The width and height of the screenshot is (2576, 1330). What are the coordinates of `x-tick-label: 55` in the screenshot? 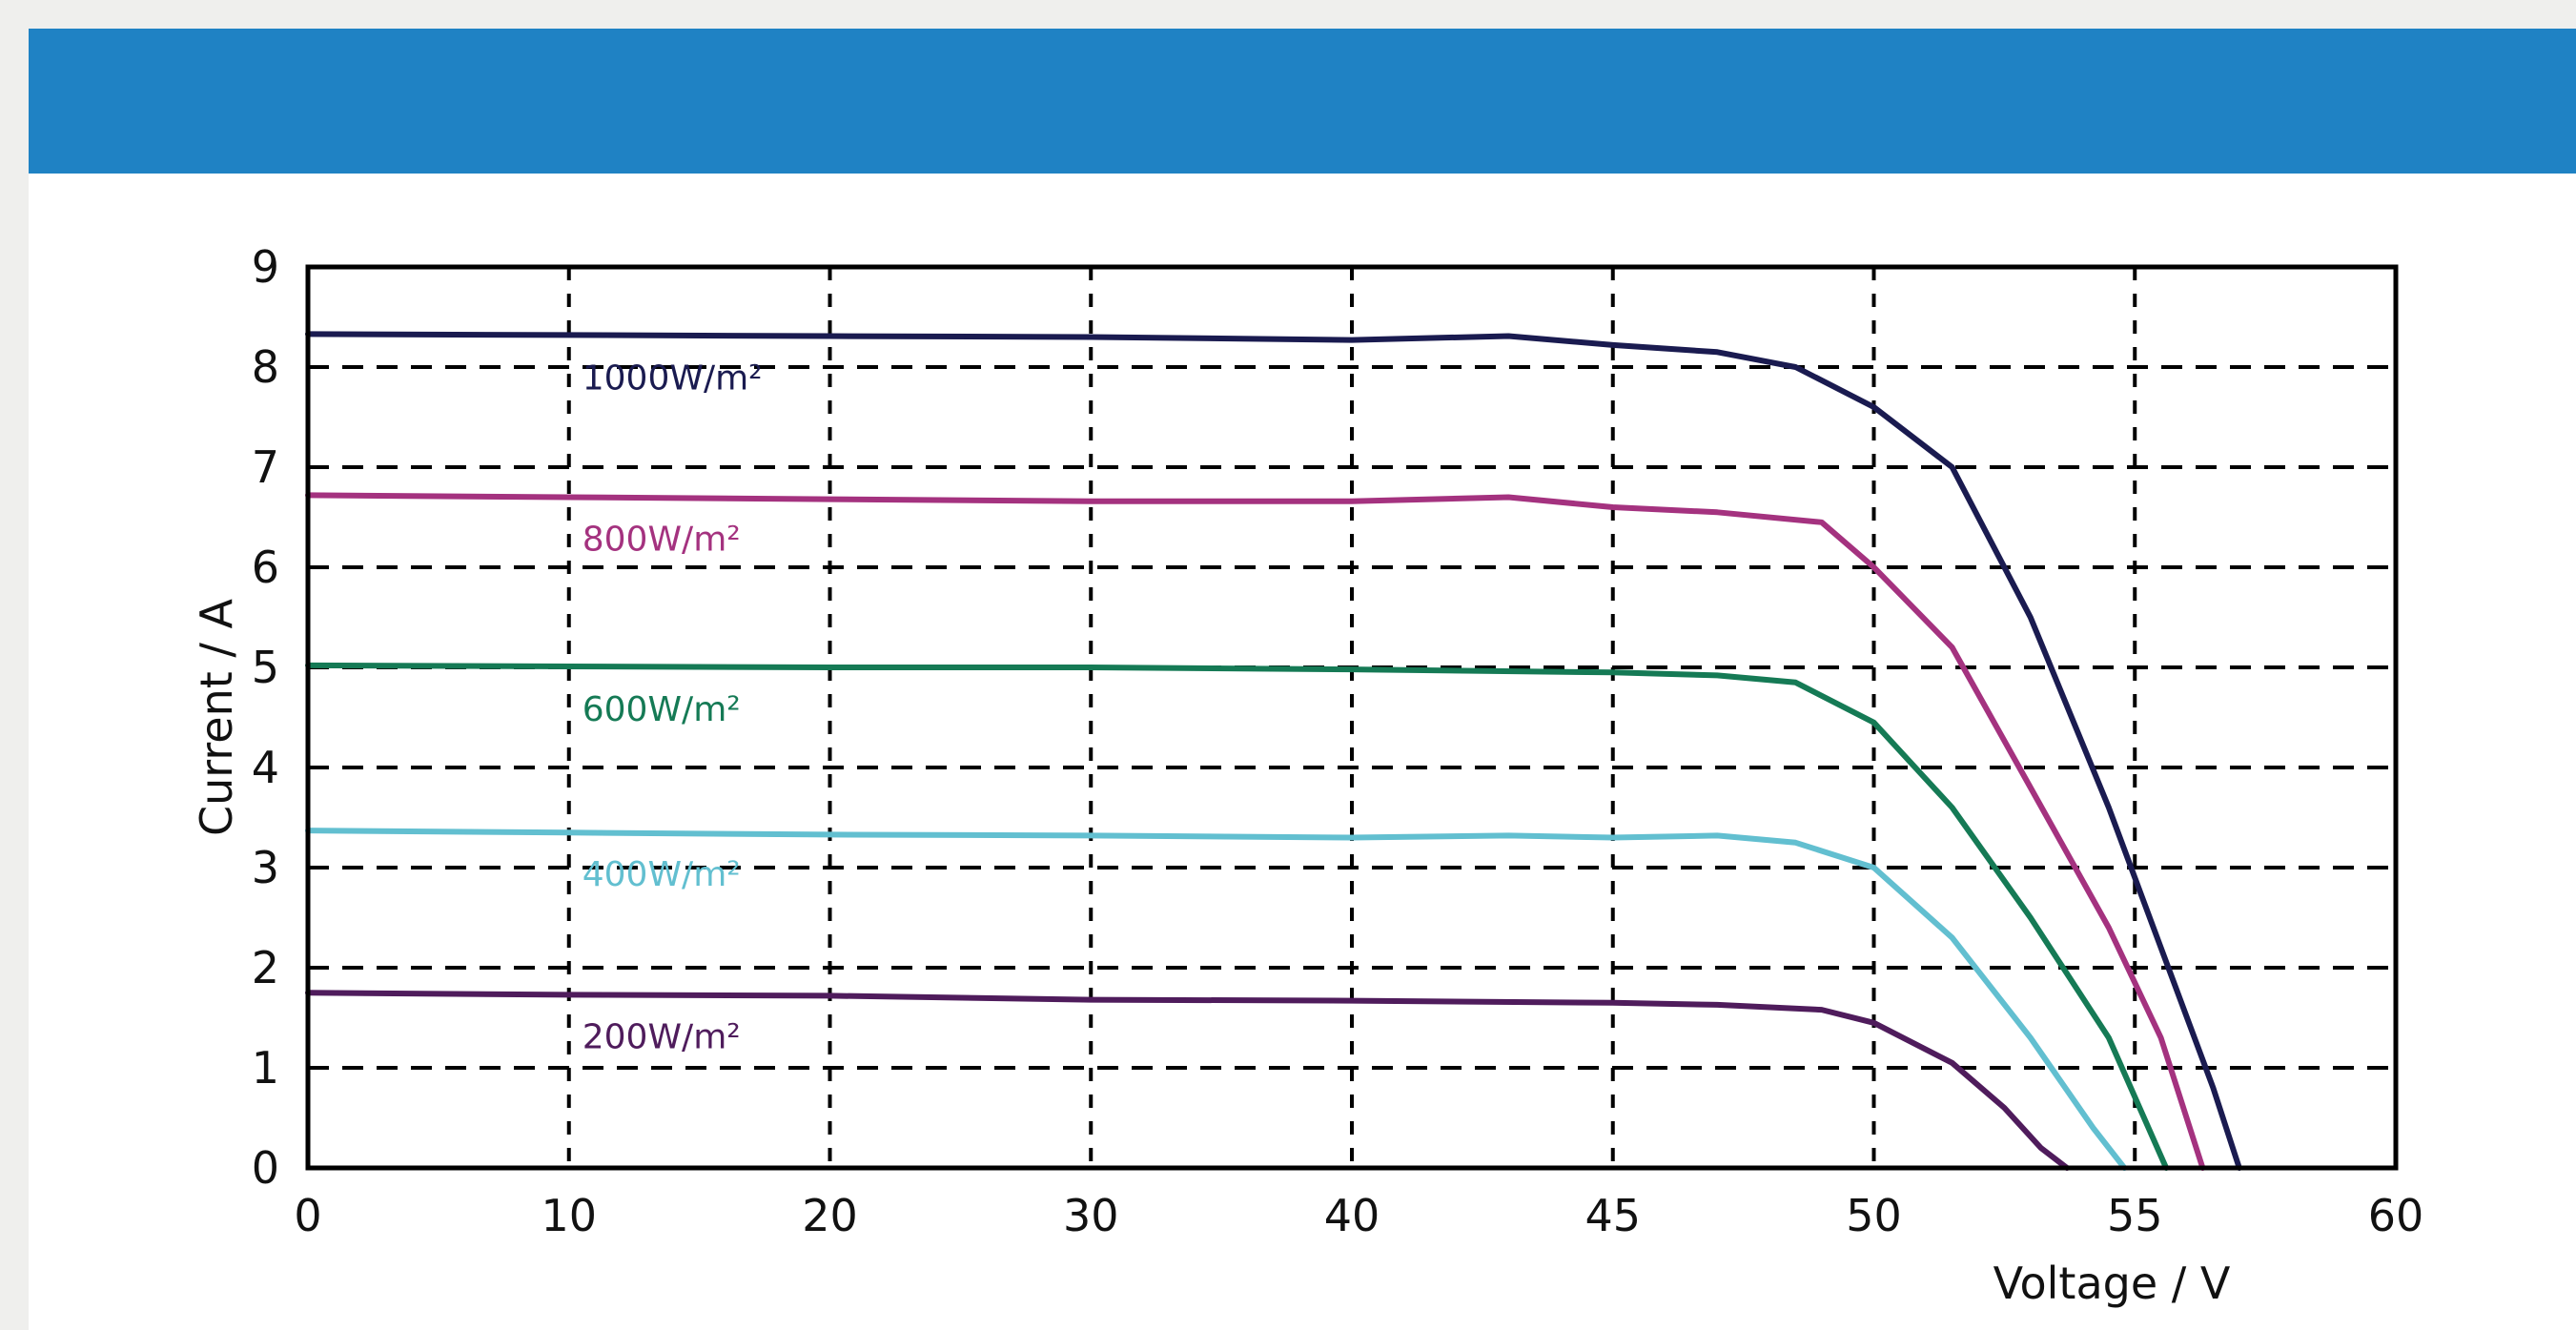 It's located at (2135, 1215).